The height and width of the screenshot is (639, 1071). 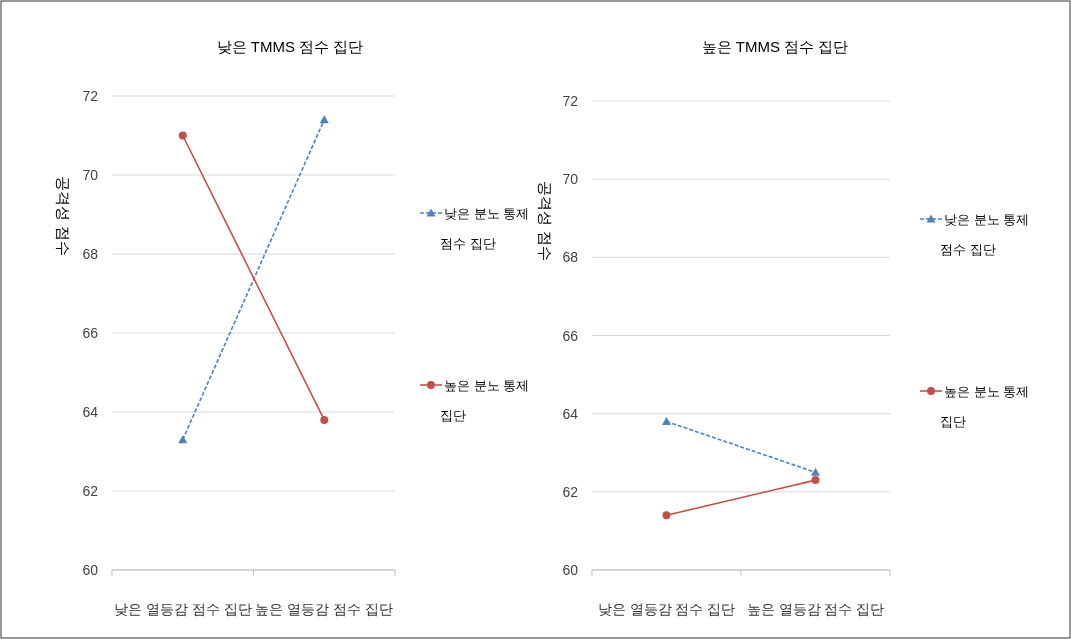 I want to click on chart-title: 낮은 TMMS 점수 집단, so click(x=290, y=46).